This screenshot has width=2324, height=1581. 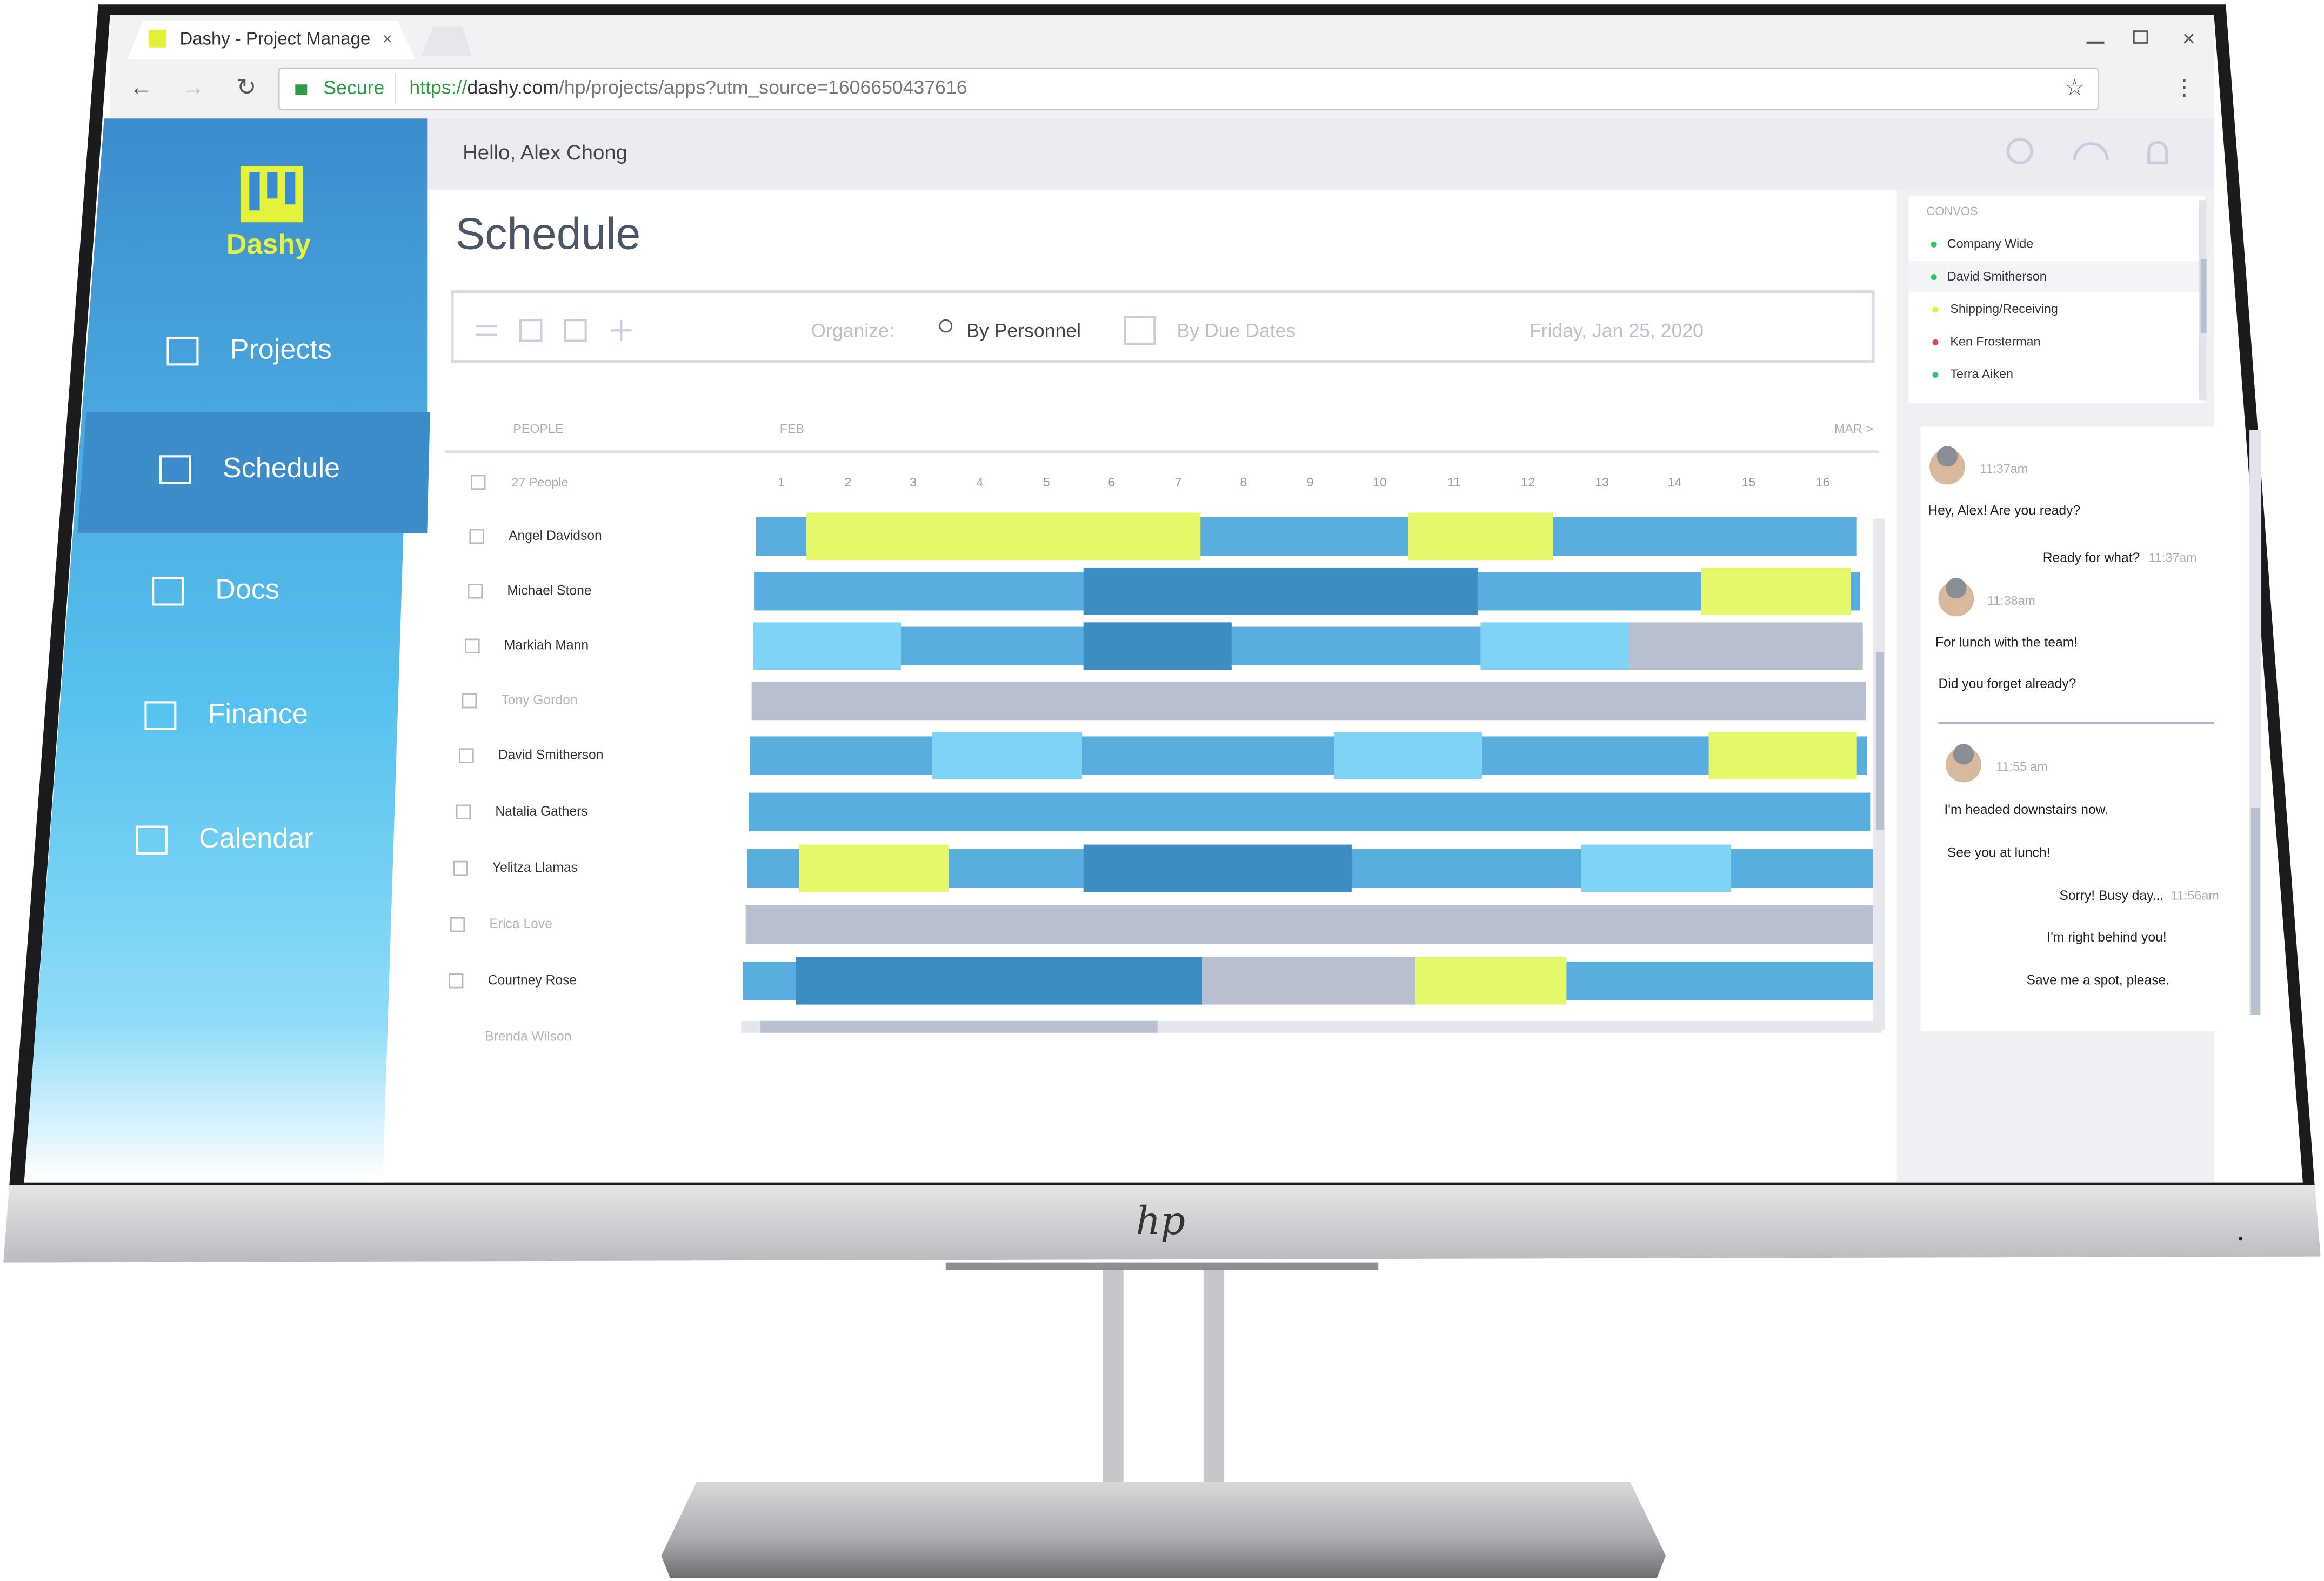 What do you see at coordinates (1320, 154) in the screenshot?
I see `app-header` at bounding box center [1320, 154].